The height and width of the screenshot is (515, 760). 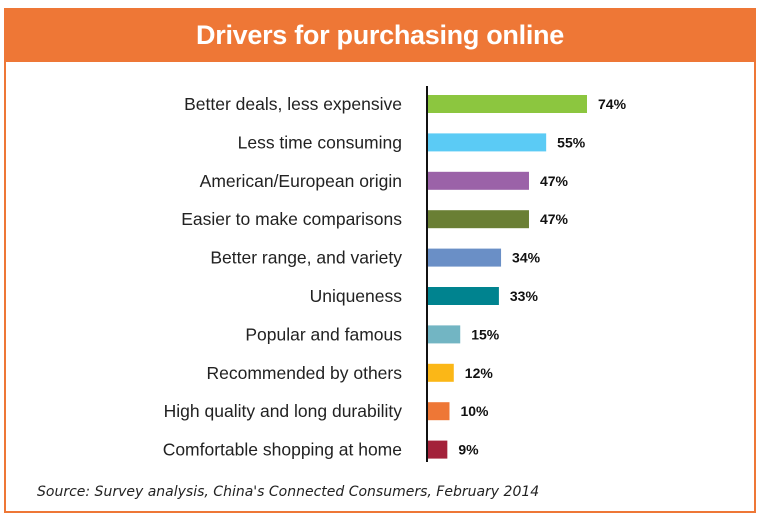 What do you see at coordinates (304, 373) in the screenshot?
I see `category-label: Recommended by others` at bounding box center [304, 373].